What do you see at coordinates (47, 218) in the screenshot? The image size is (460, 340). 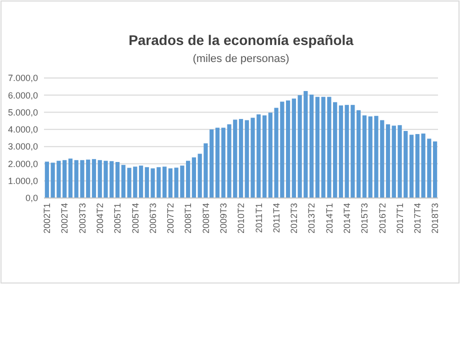 I see `x-tick-label: 2002T1` at bounding box center [47, 218].